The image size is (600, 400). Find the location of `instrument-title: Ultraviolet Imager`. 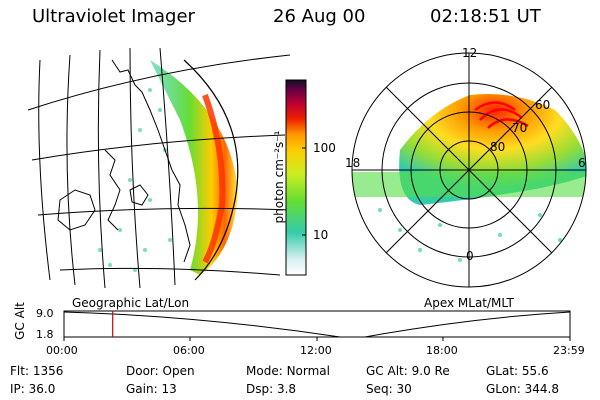

instrument-title: Ultraviolet Imager is located at coordinates (113, 16).